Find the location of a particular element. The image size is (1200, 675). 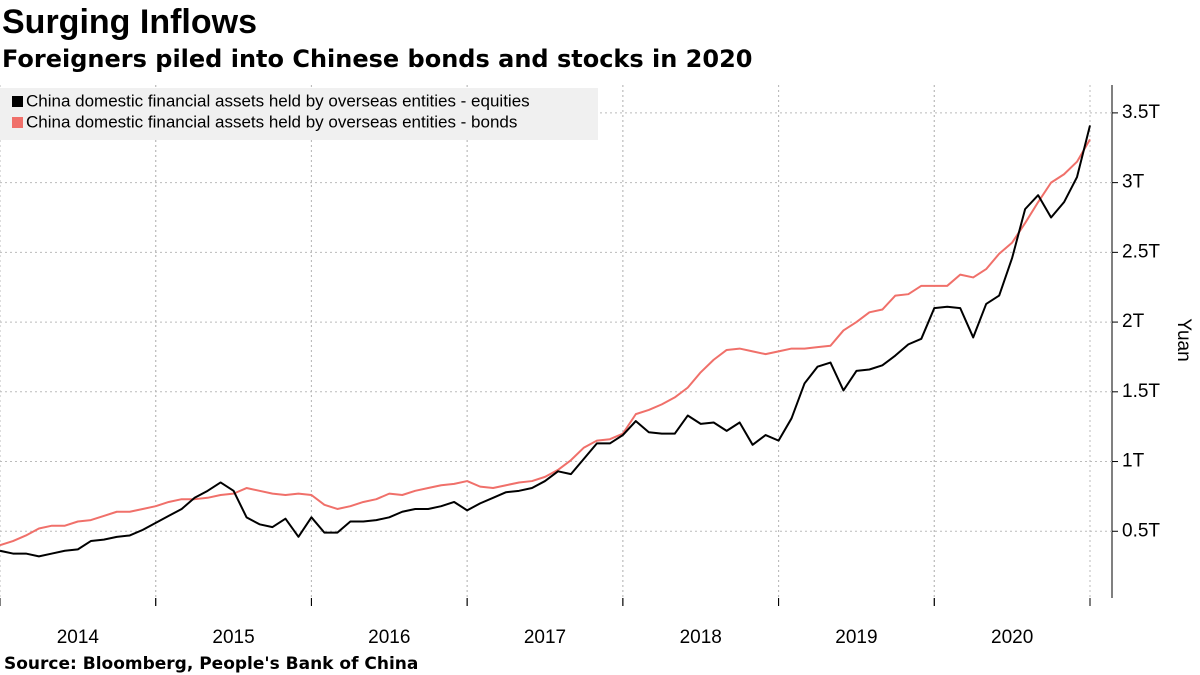

y-tick-label: 3.5T is located at coordinates (1141, 112).